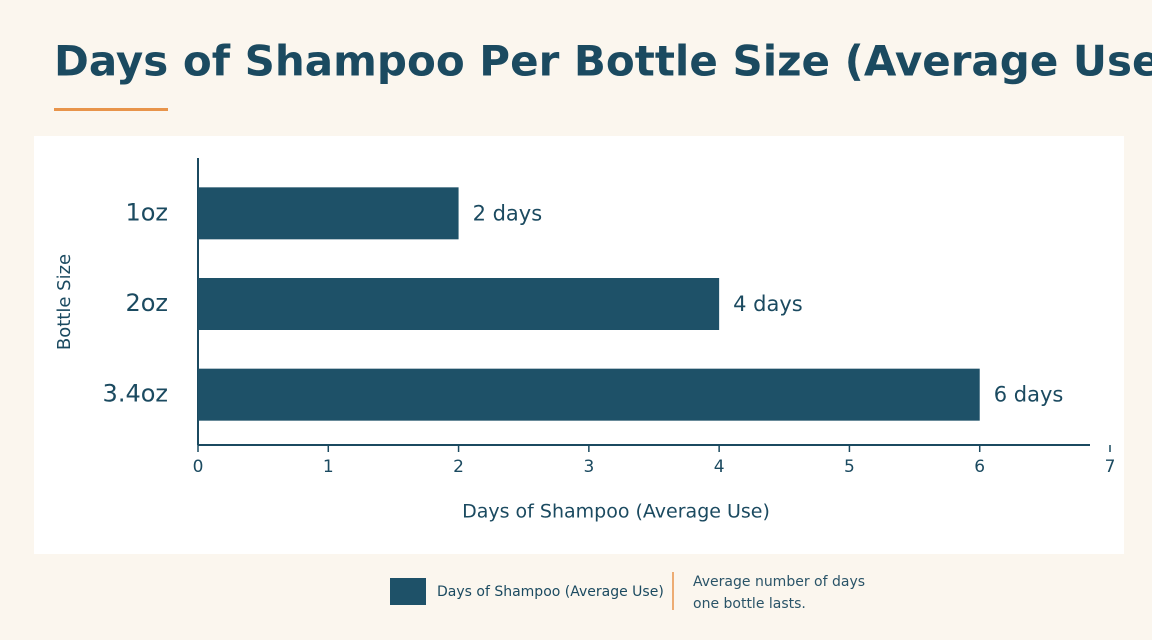  What do you see at coordinates (408, 591) in the screenshot?
I see `legend-swatch` at bounding box center [408, 591].